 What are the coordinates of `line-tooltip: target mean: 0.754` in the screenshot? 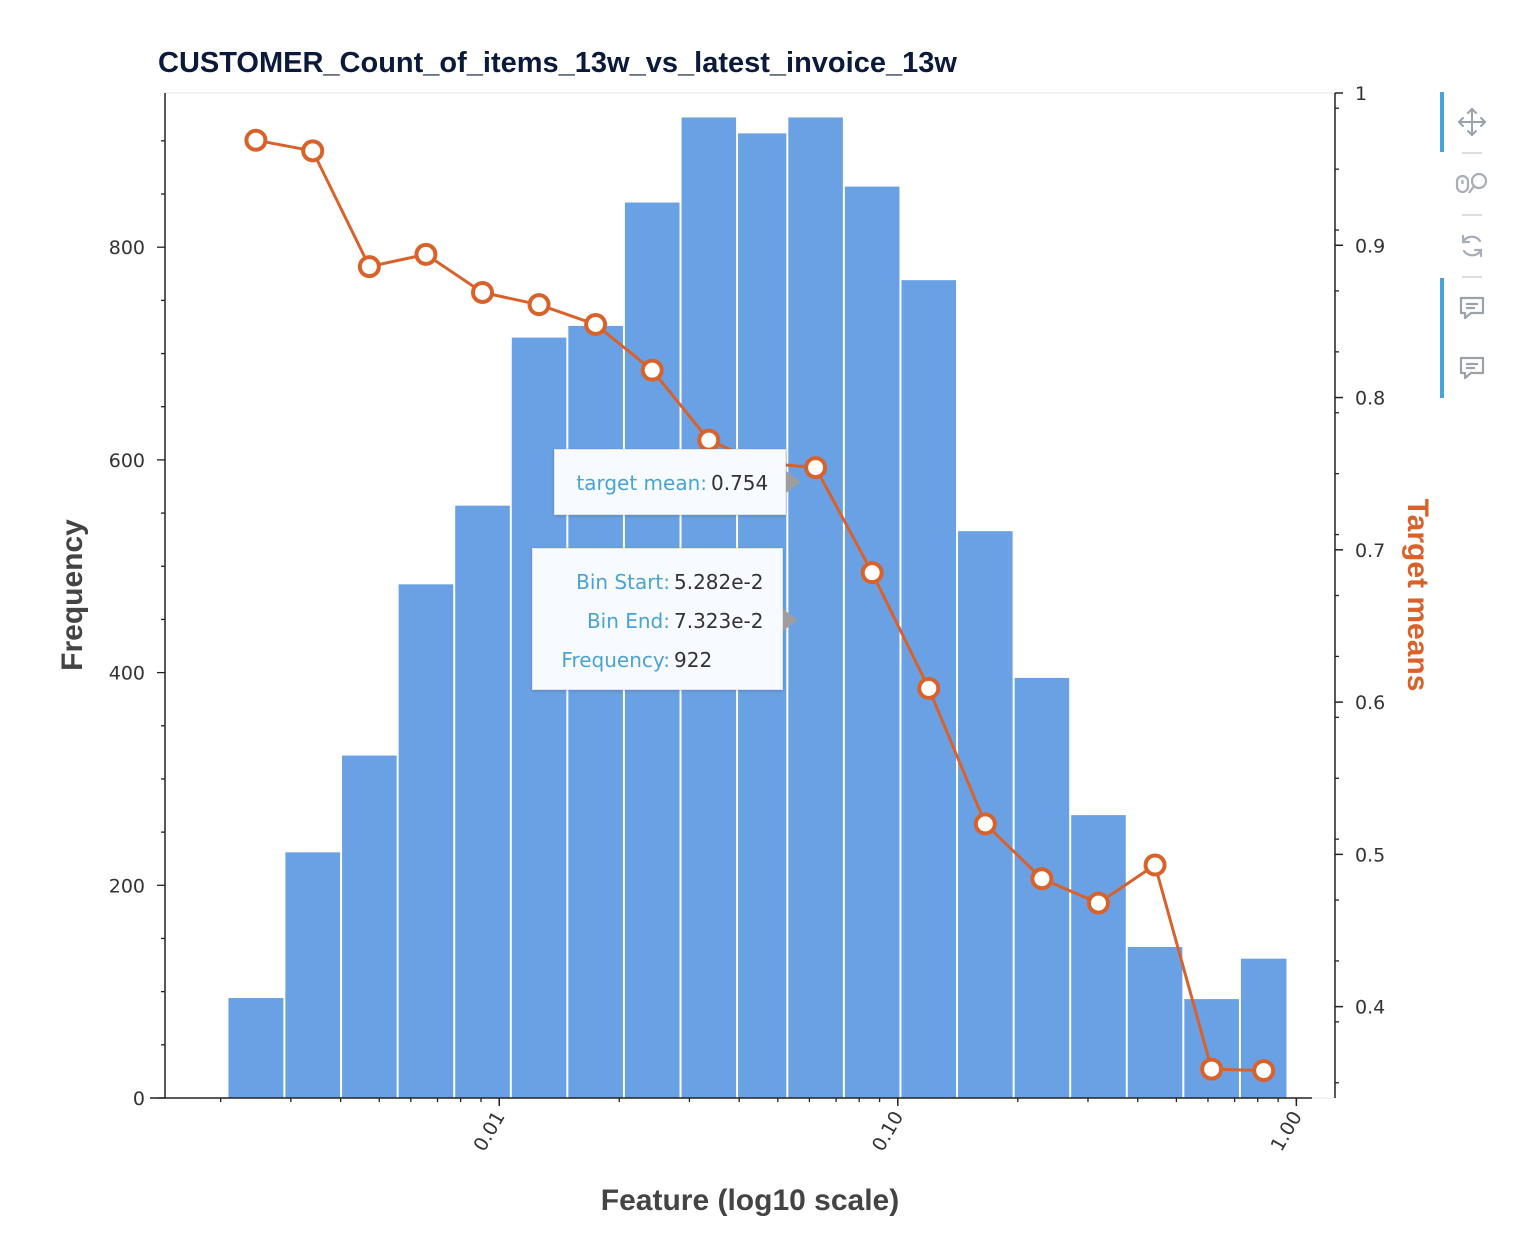 It's located at (677, 482).